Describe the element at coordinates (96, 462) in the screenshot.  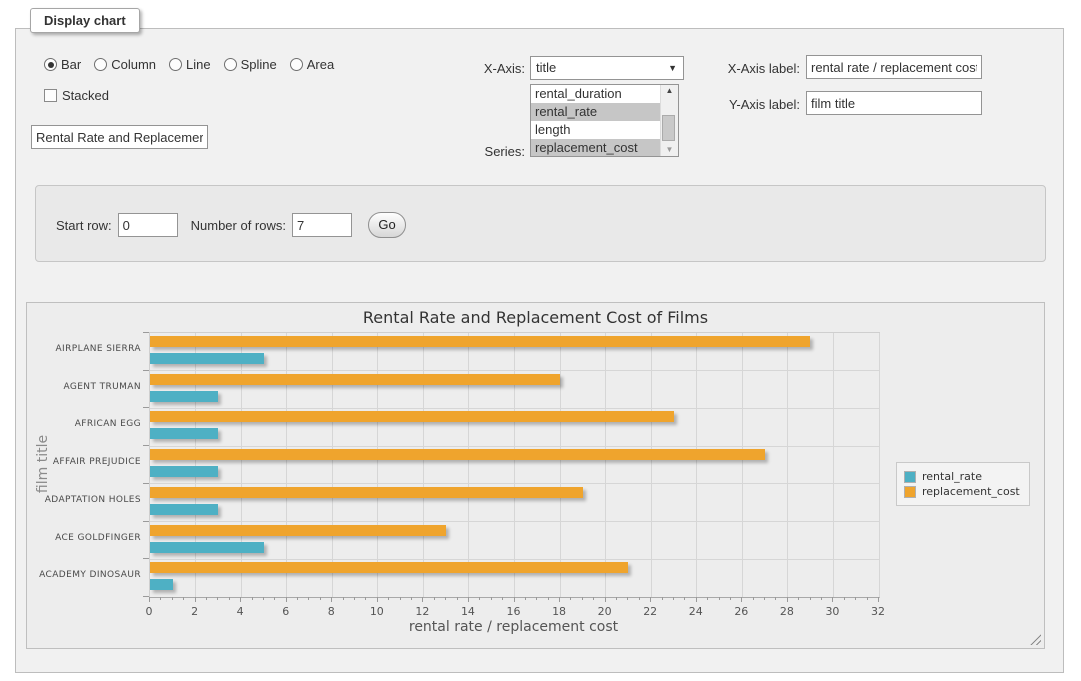
I see `category-label: AFFAIR PREJUDICE` at that location.